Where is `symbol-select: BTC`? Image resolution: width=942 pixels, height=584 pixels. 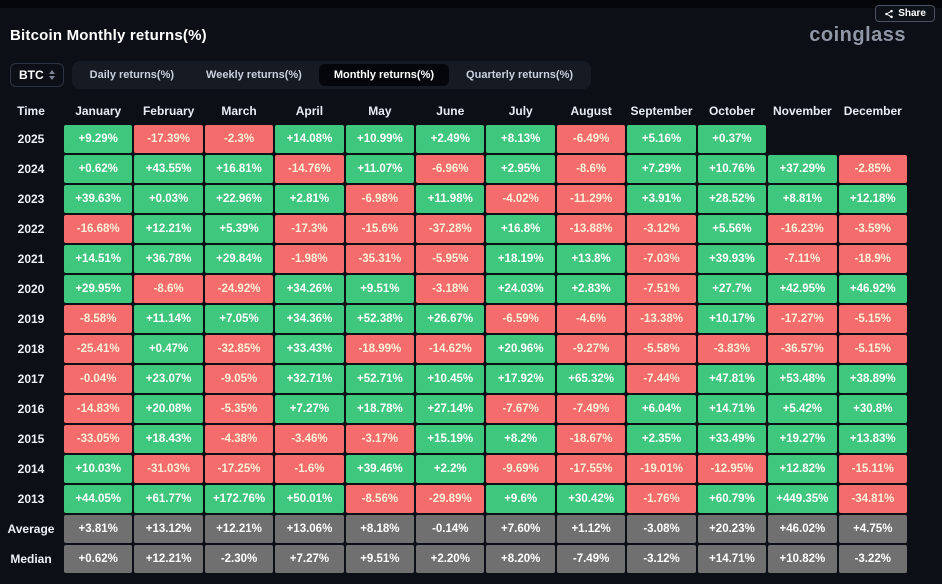 symbol-select: BTC is located at coordinates (37, 75).